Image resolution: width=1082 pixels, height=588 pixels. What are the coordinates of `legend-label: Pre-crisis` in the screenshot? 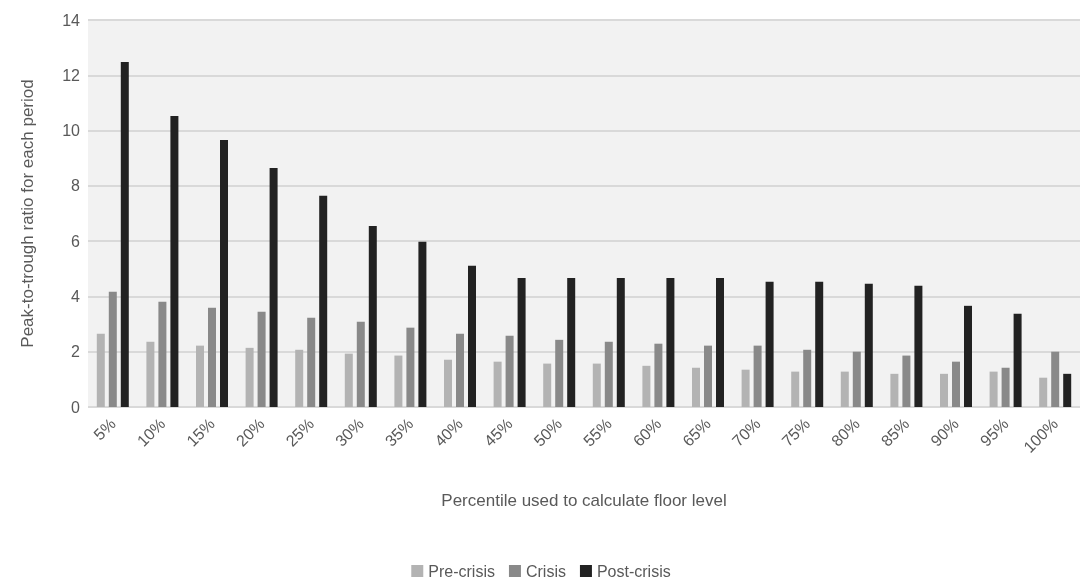 It's located at (461, 571).